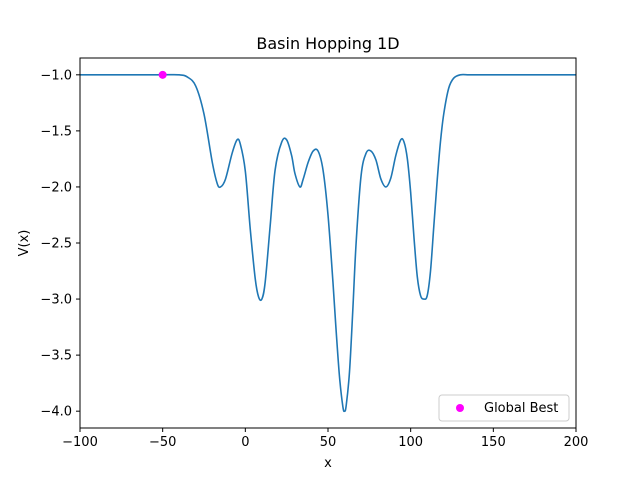  I want to click on x-tick-label: −100, so click(80, 442).